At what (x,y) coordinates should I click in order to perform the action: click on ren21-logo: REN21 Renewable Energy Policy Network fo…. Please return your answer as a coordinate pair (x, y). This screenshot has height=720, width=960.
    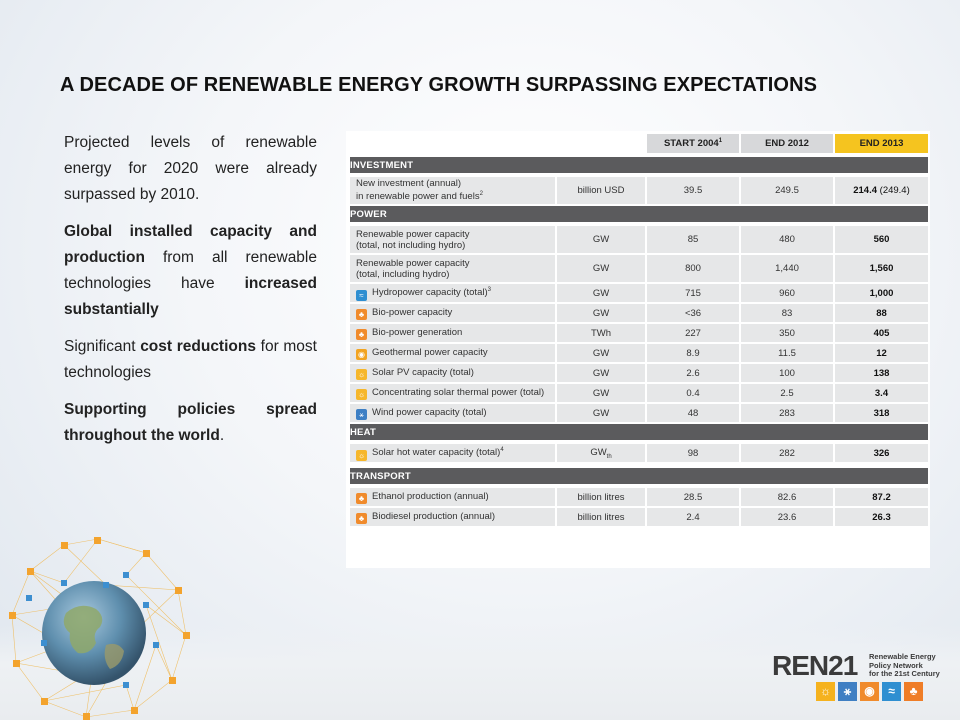
    Looking at the image, I should click on (857, 680).